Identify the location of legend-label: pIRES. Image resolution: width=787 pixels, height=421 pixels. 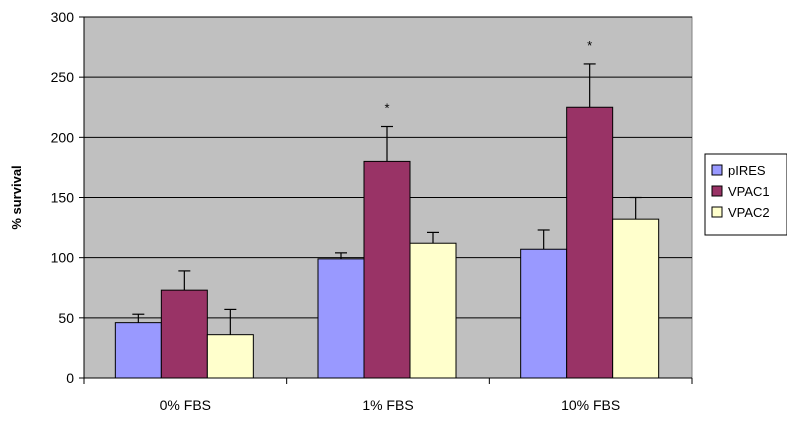
(747, 170).